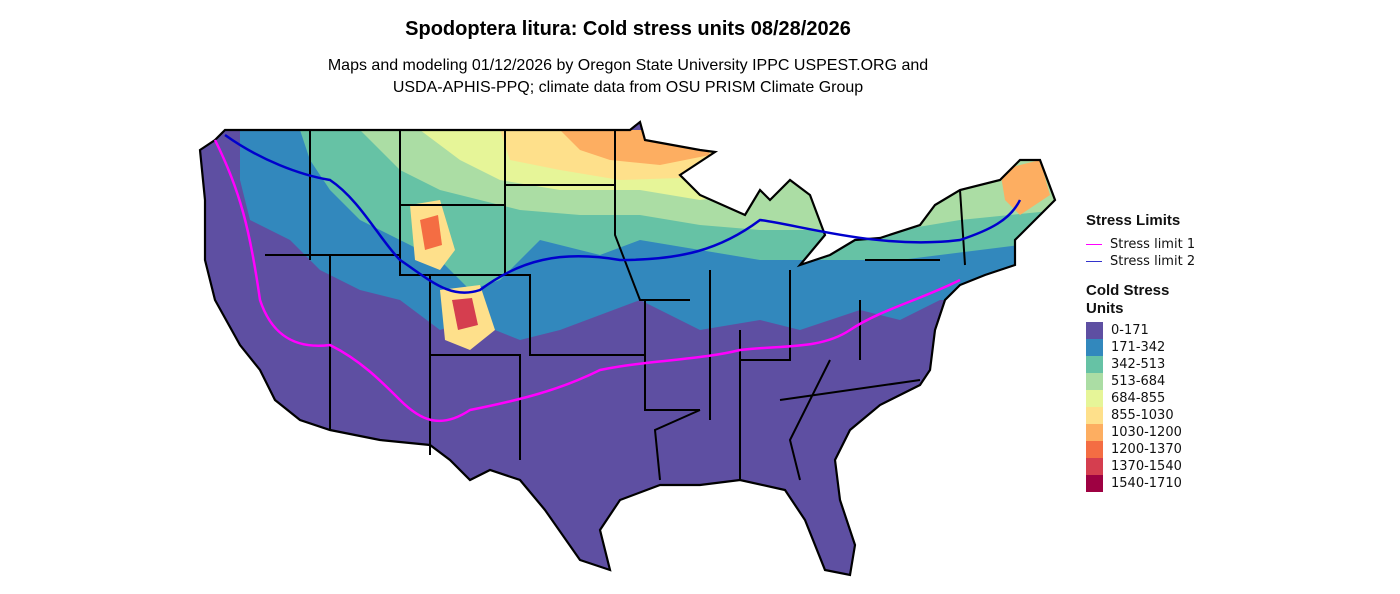 The image size is (1400, 594). I want to click on legend-unit-item: 855-1030, so click(1140, 415).